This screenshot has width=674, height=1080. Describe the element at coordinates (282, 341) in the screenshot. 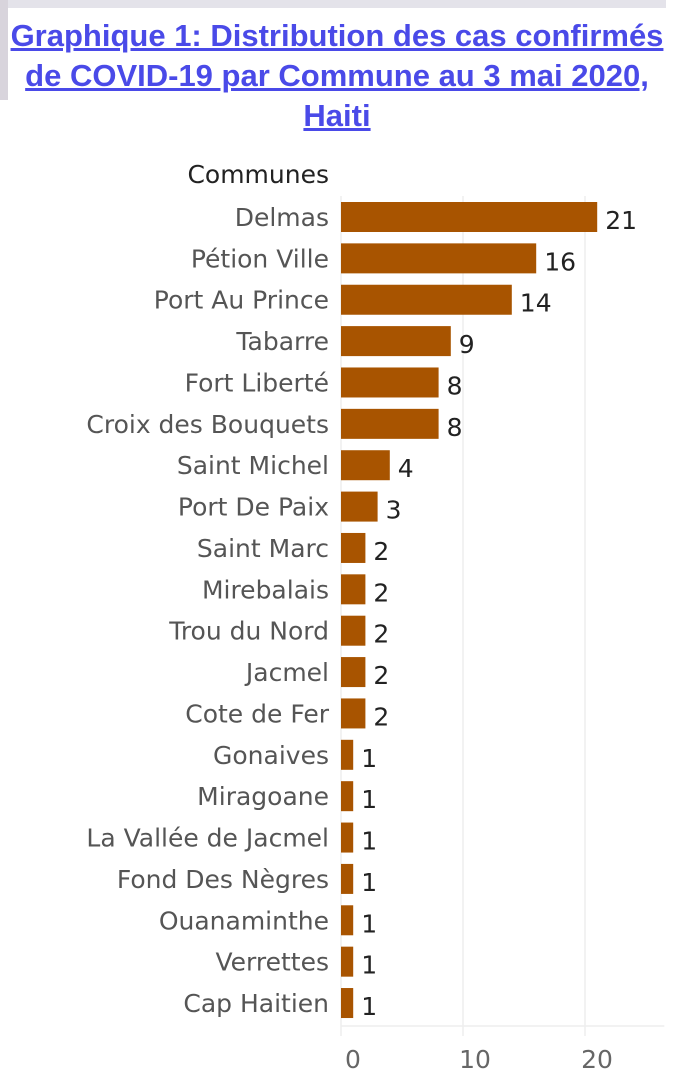

I see `category-label: Tabarre` at that location.